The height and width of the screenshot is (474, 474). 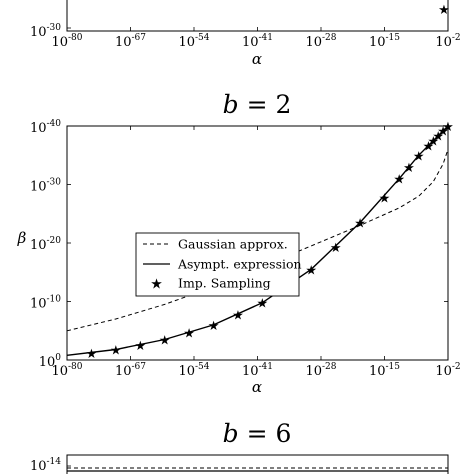 I want to click on y-tick-label: 10-20, so click(x=45, y=244).